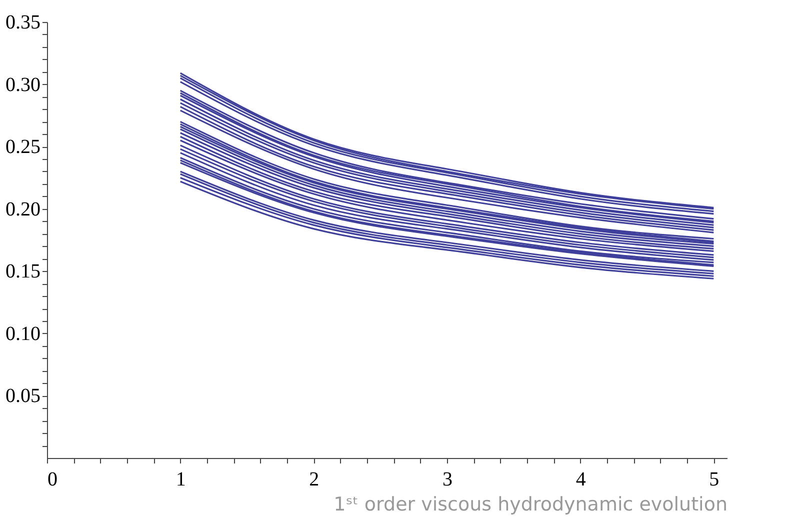 The image size is (792, 524). I want to click on x-tick-label: 5, so click(714, 479).